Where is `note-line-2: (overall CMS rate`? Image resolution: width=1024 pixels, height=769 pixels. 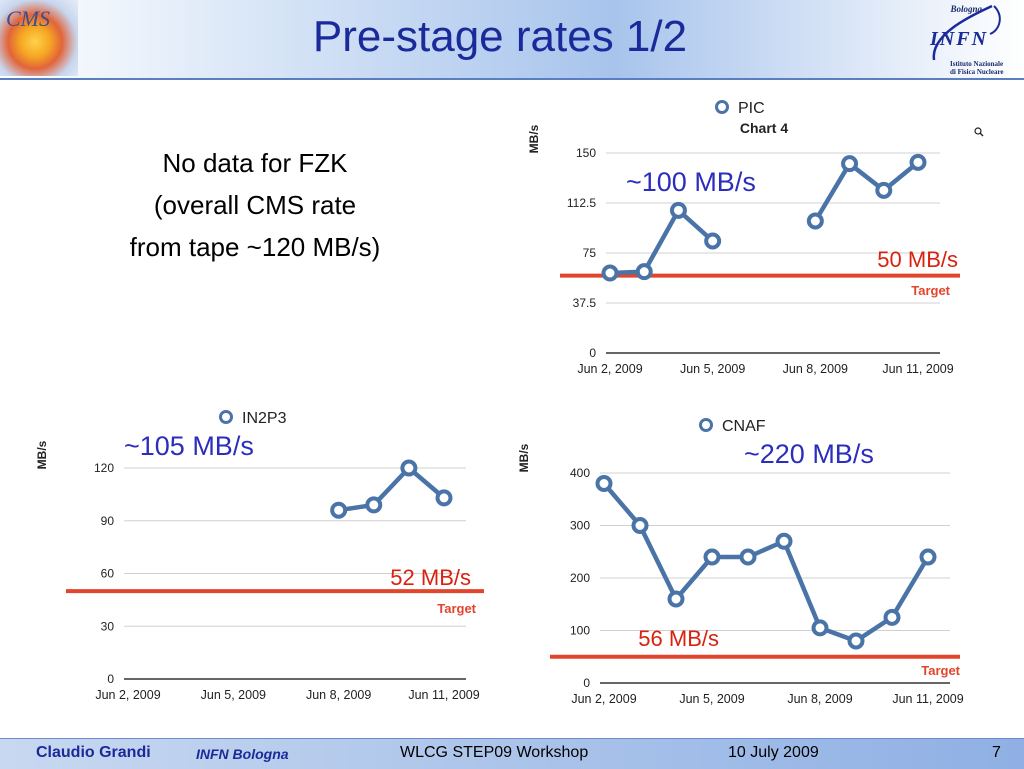
note-line-2: (overall CMS rate is located at coordinates (255, 205).